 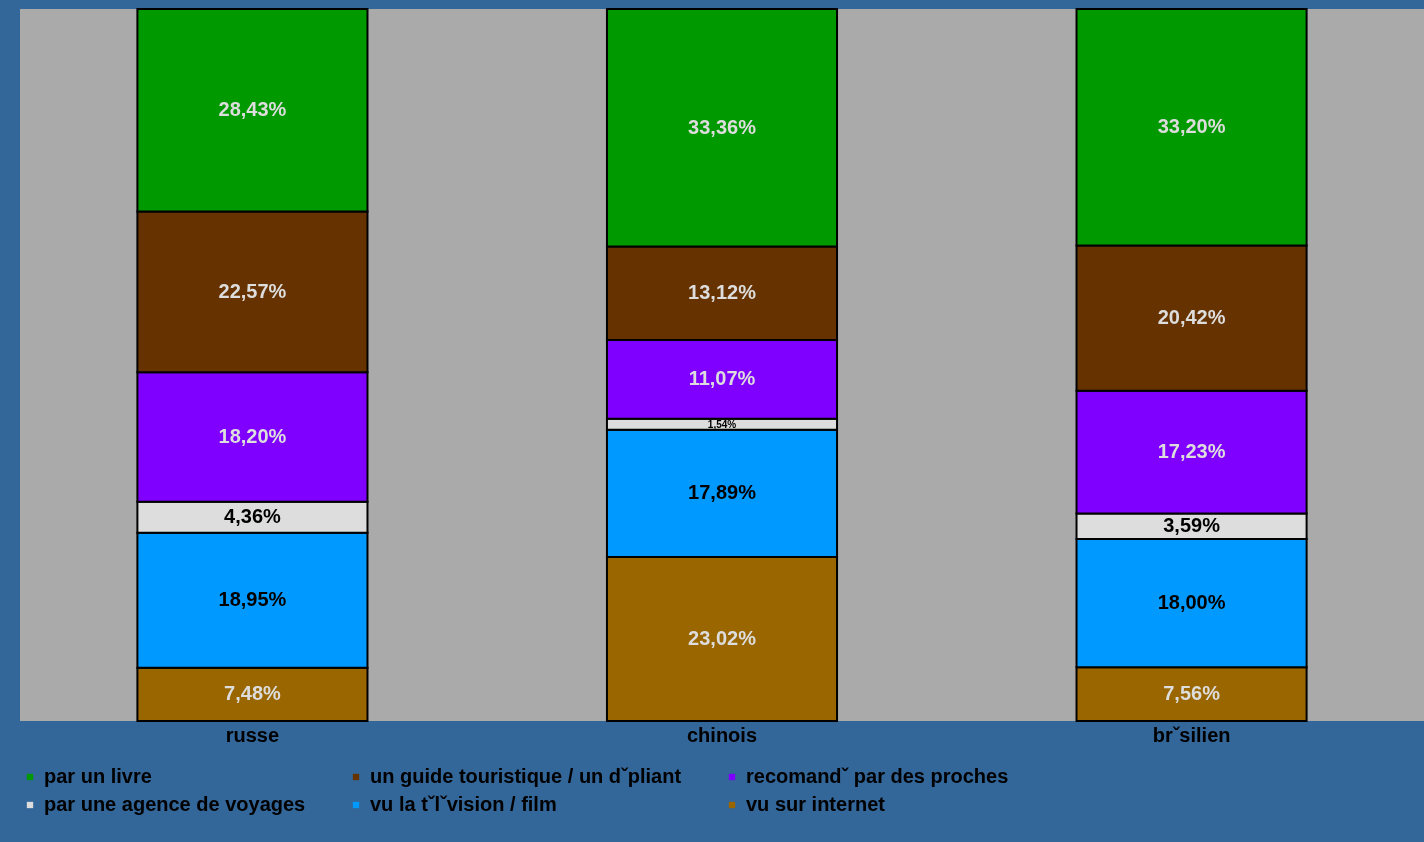 I want to click on data-label: 1,54%, so click(x=722, y=425).